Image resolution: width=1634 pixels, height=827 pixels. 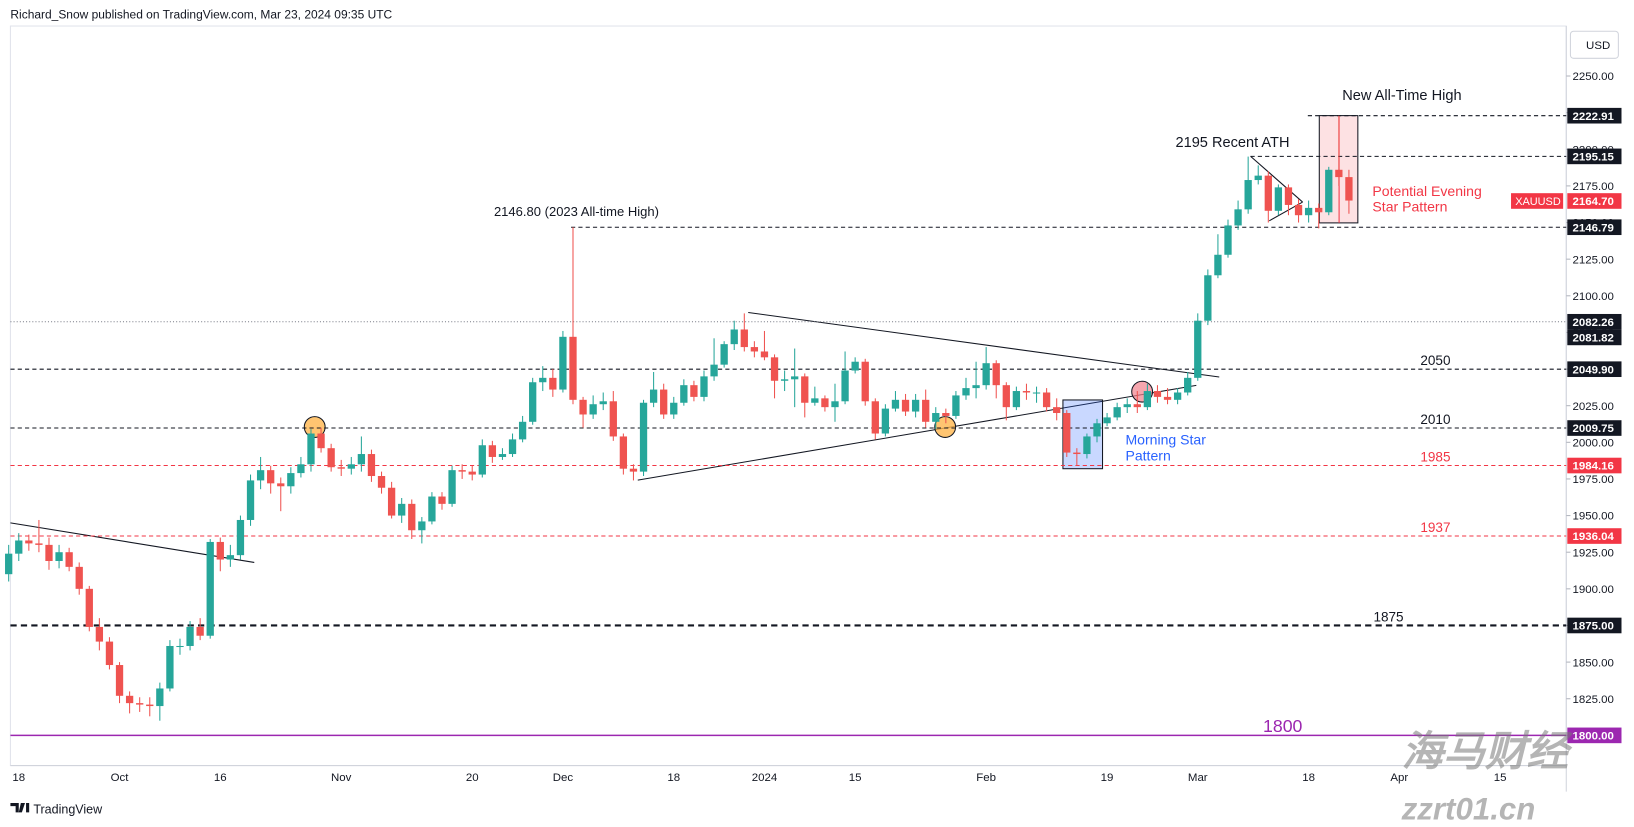 What do you see at coordinates (1198, 778) in the screenshot?
I see `x-tick-label: Mar` at bounding box center [1198, 778].